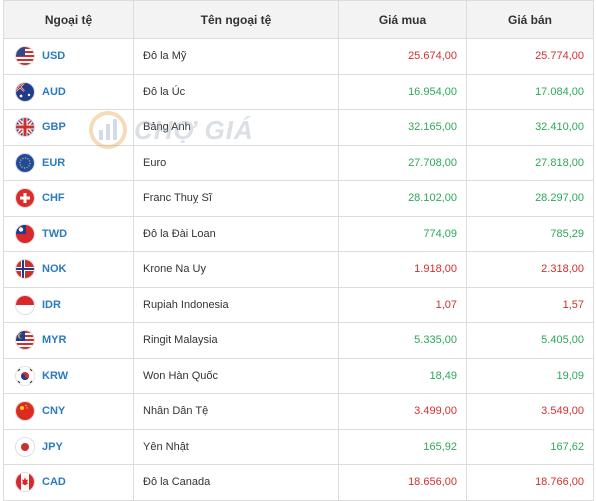  Describe the element at coordinates (236, 269) in the screenshot. I see `currency-name: Krone Na Uy` at that location.